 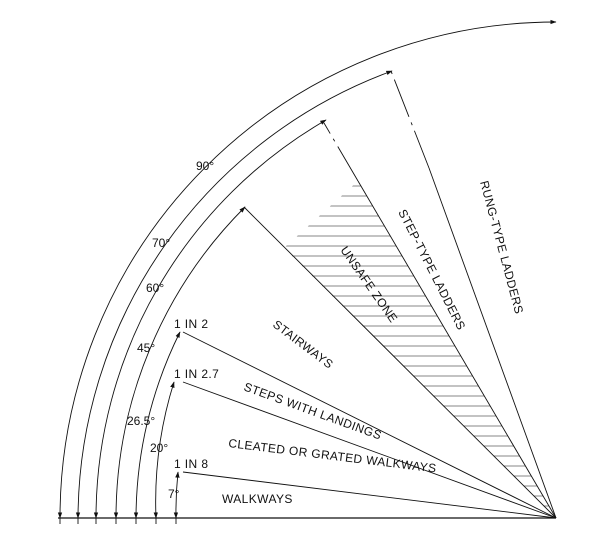 What do you see at coordinates (333, 455) in the screenshot?
I see `zone-label-cleated: CLEATED OR GRATED WALKWAYS` at bounding box center [333, 455].